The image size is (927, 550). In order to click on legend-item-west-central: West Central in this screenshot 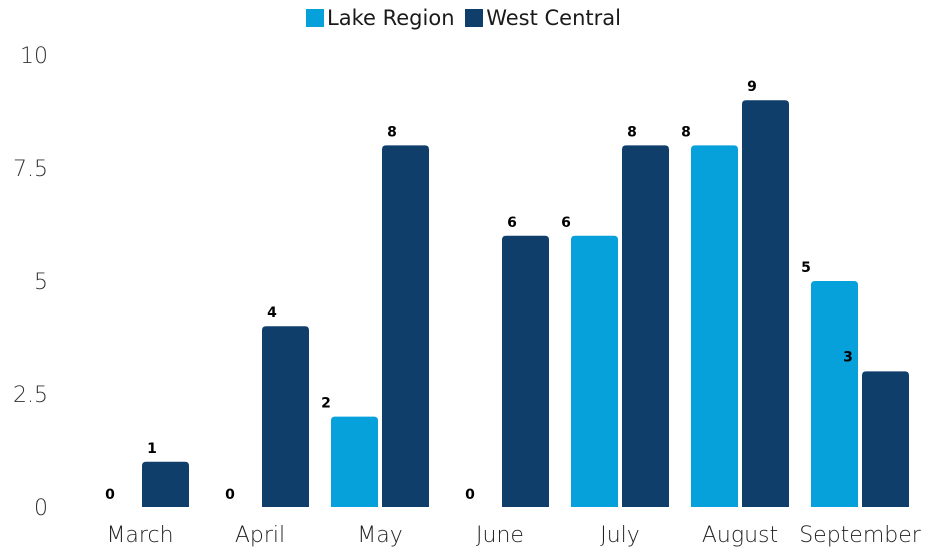, I will do `click(543, 18)`.